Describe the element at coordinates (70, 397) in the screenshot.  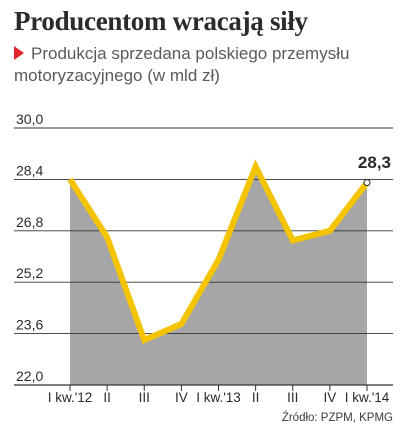
I see `x-tick-label: I kw.'12` at that location.